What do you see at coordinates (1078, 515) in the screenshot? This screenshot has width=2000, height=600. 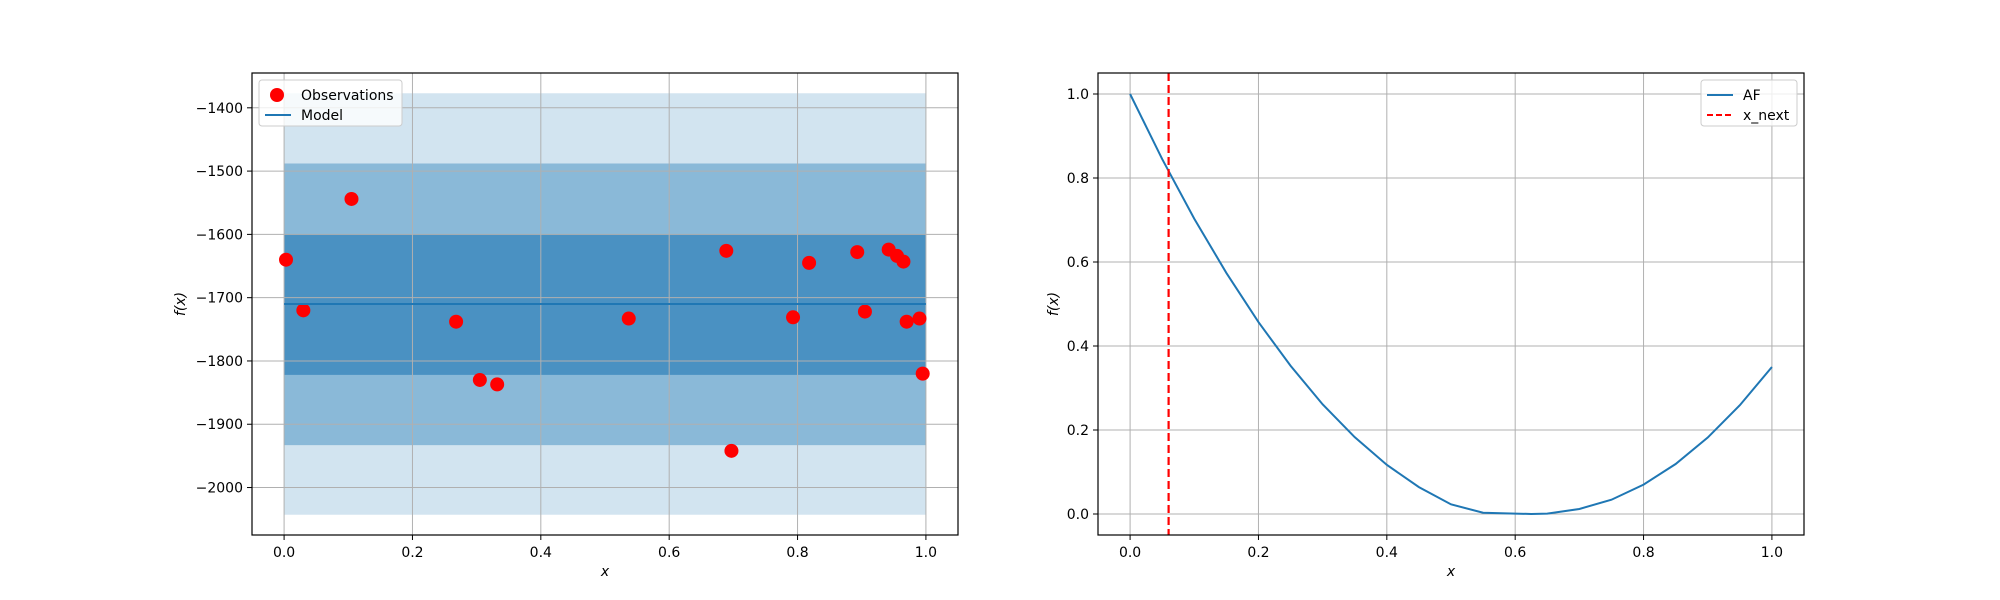 I see `y-tick-label: 0.0` at bounding box center [1078, 515].